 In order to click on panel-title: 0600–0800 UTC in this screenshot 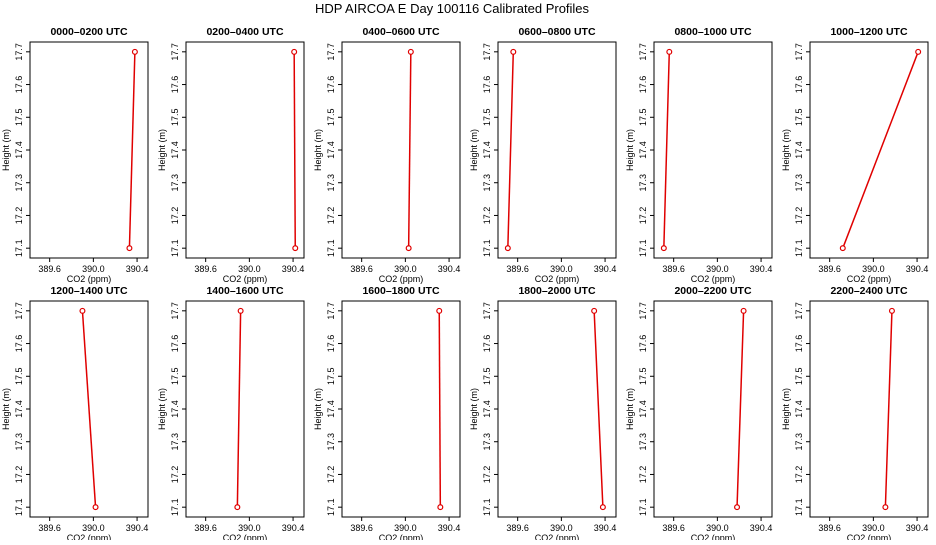, I will do `click(556, 32)`.